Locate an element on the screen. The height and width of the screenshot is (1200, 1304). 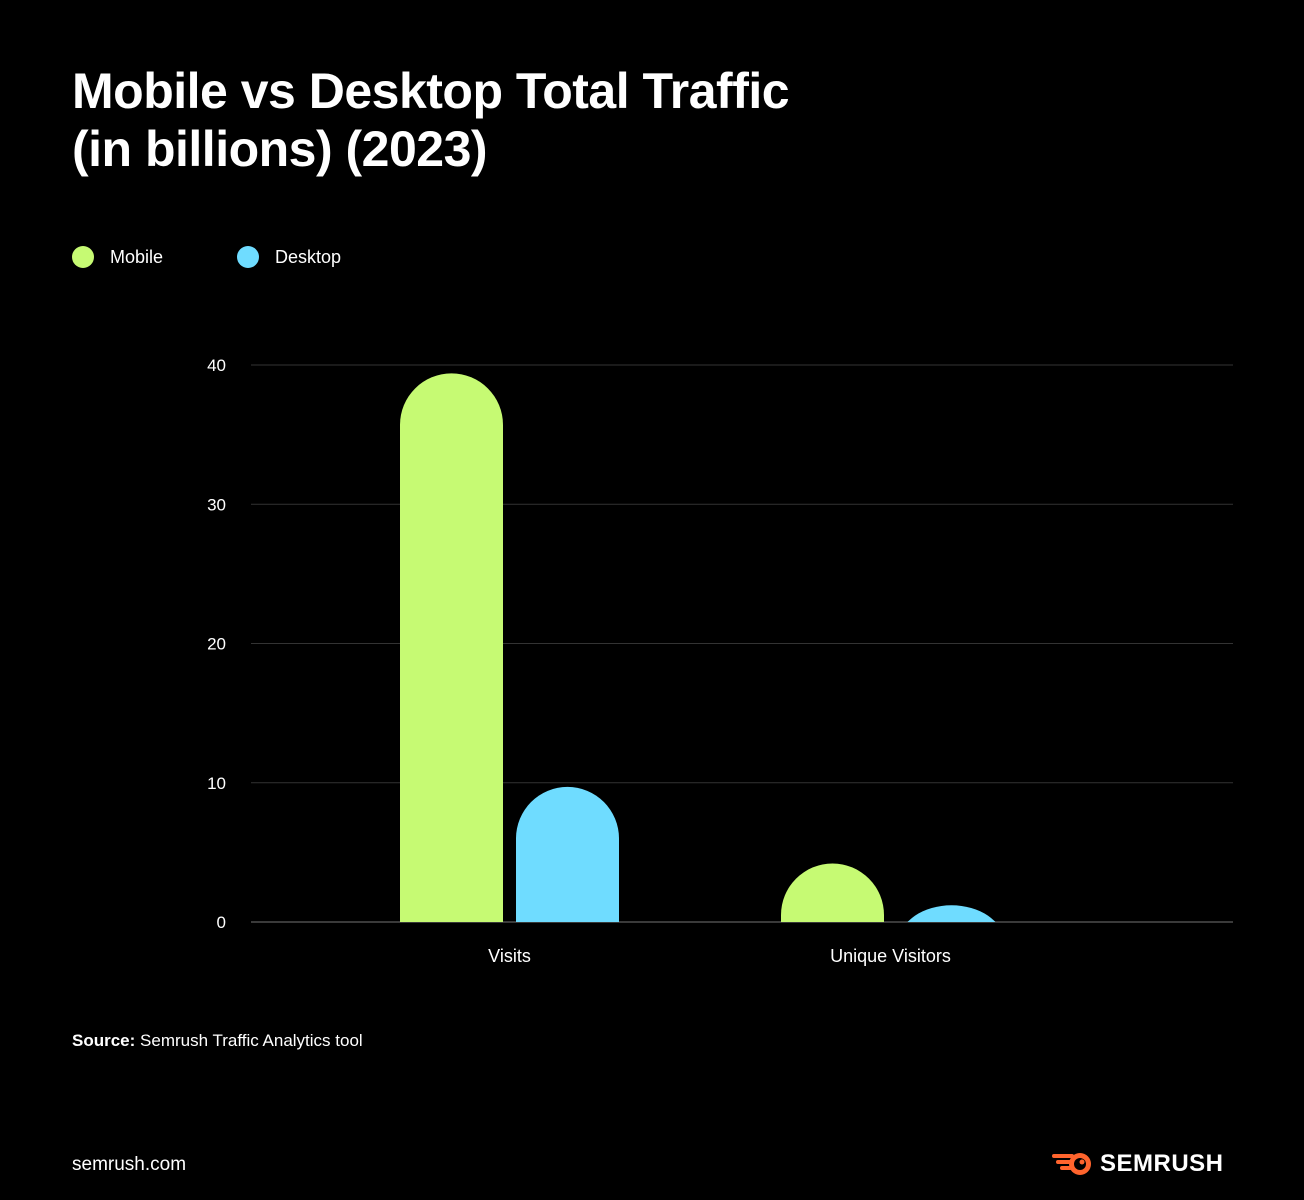
legend-label: Mobile is located at coordinates (137, 256).